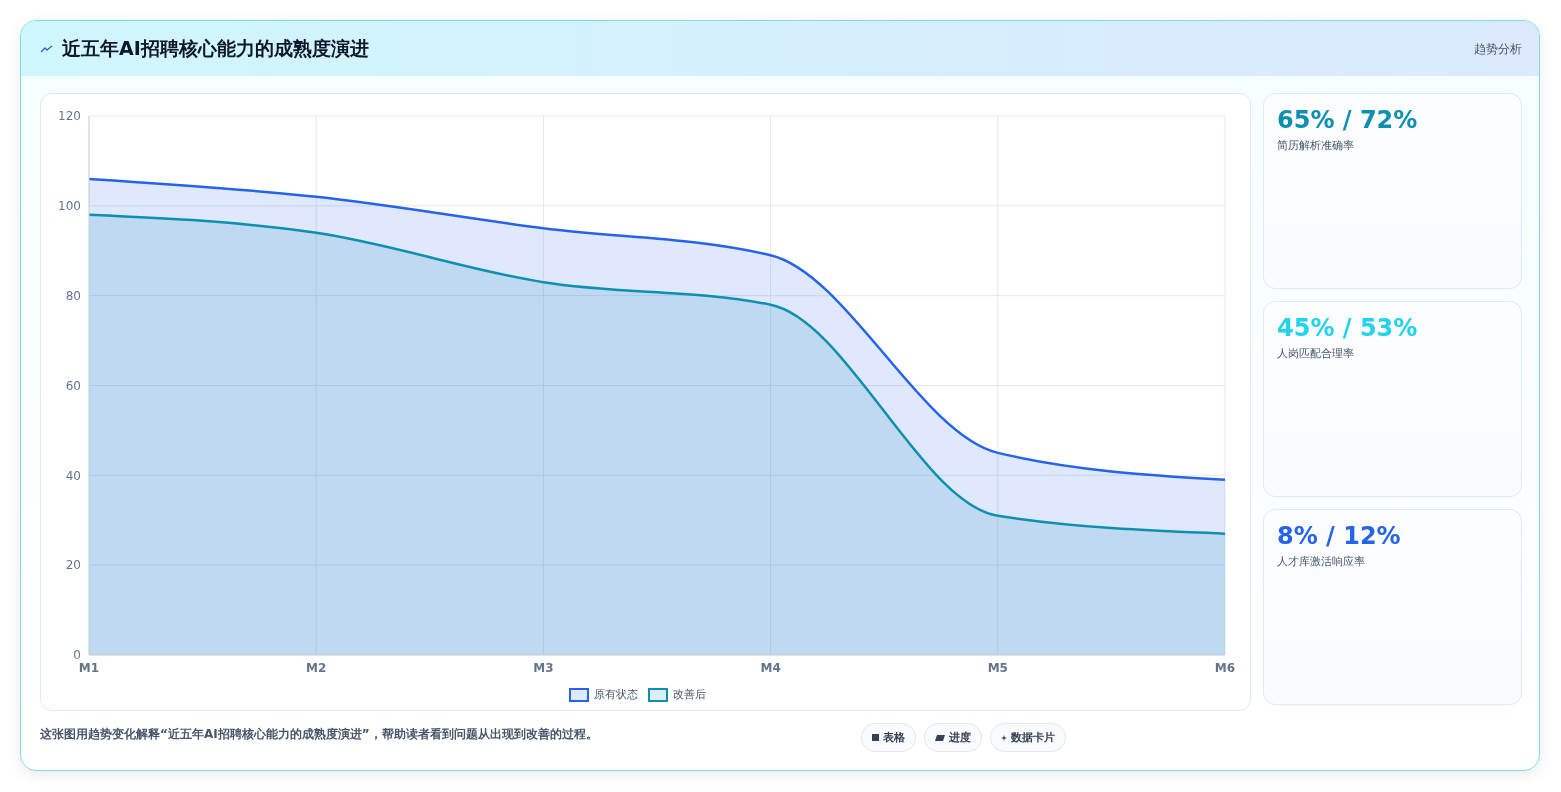 The width and height of the screenshot is (1561, 792). What do you see at coordinates (1321, 561) in the screenshot?
I see `text: 人才库激活响应率` at bounding box center [1321, 561].